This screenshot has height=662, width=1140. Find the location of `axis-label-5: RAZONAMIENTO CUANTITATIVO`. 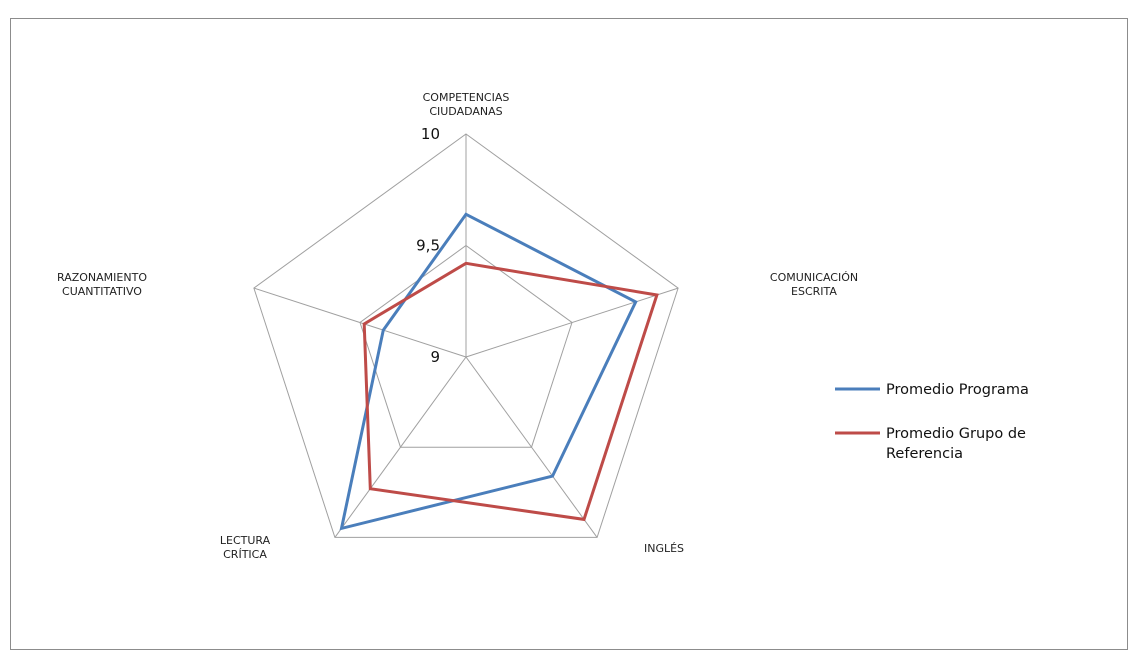

axis-label-5: RAZONAMIENTO CUANTITATIVO is located at coordinates (102, 284).